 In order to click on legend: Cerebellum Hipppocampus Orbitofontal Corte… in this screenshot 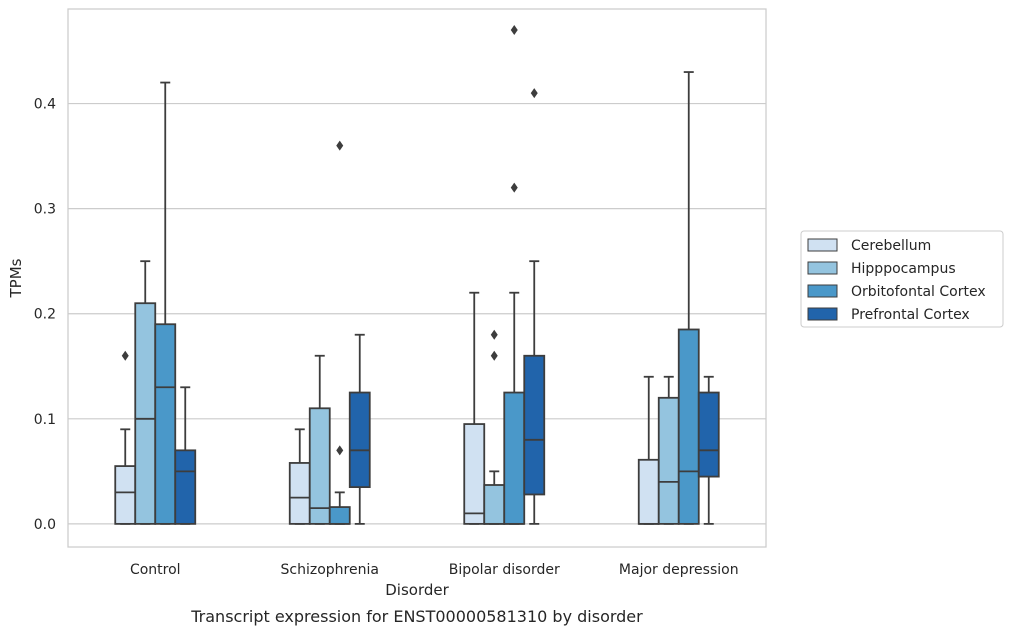, I will do `click(902, 279)`.